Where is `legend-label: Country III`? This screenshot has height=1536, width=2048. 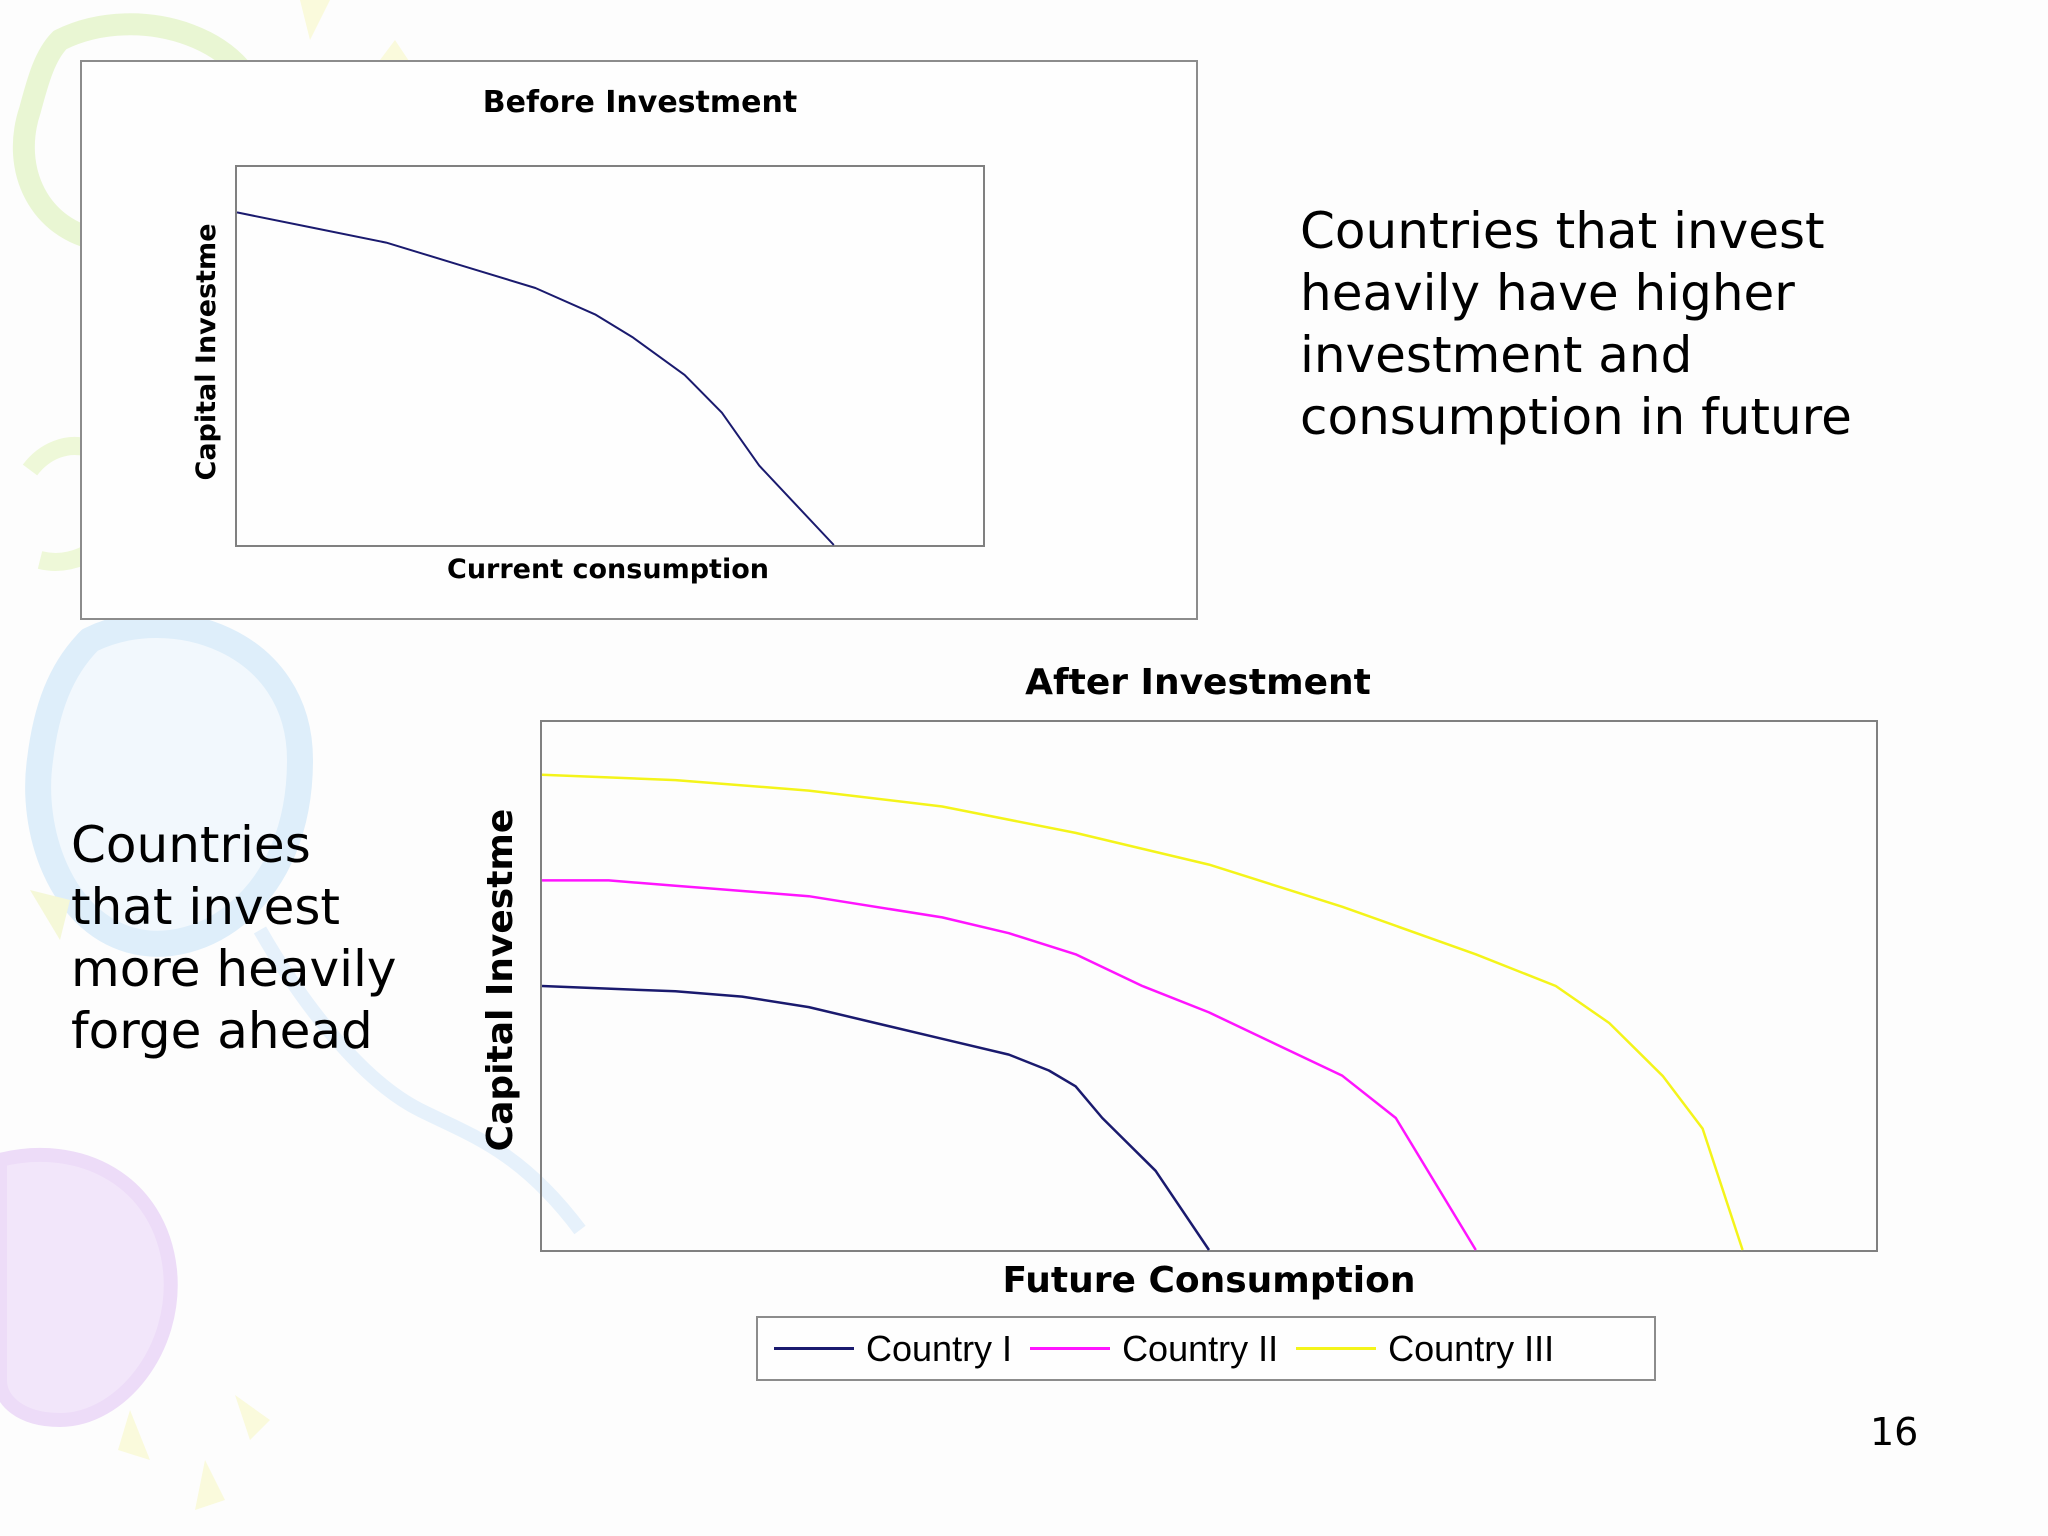
legend-label: Country III is located at coordinates (1471, 1348).